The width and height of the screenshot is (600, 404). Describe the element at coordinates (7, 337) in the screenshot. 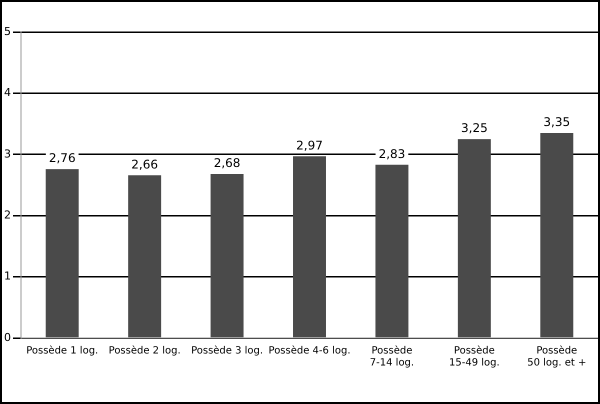

I see `y-tick-label: 0` at that location.